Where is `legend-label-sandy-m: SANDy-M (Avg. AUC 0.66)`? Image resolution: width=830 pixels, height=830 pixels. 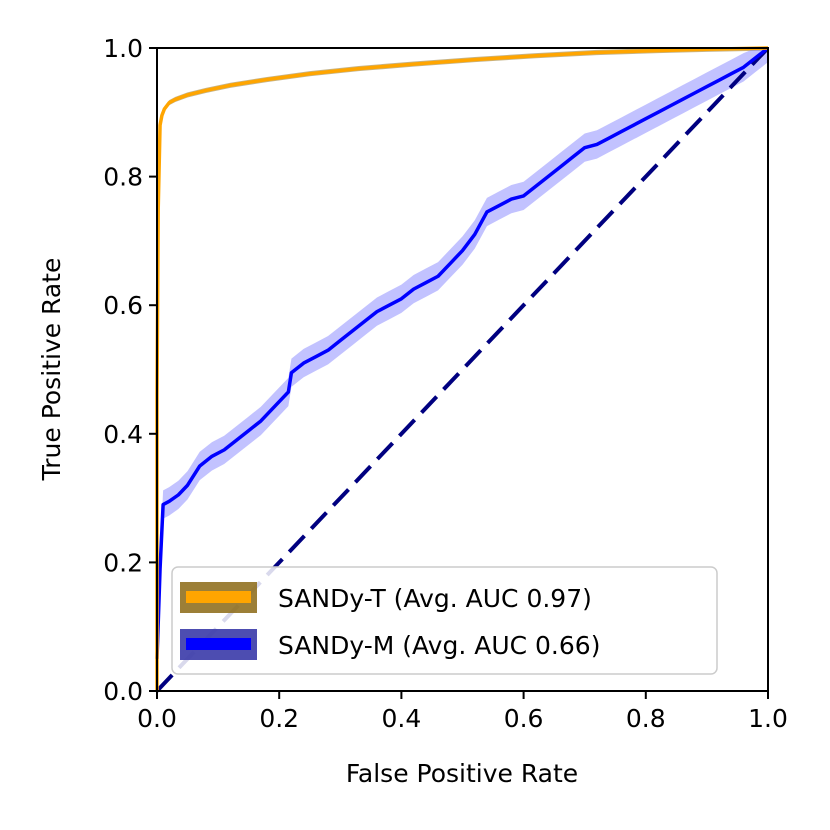 legend-label-sandy-m: SANDy-M (Avg. AUC 0.66) is located at coordinates (439, 645).